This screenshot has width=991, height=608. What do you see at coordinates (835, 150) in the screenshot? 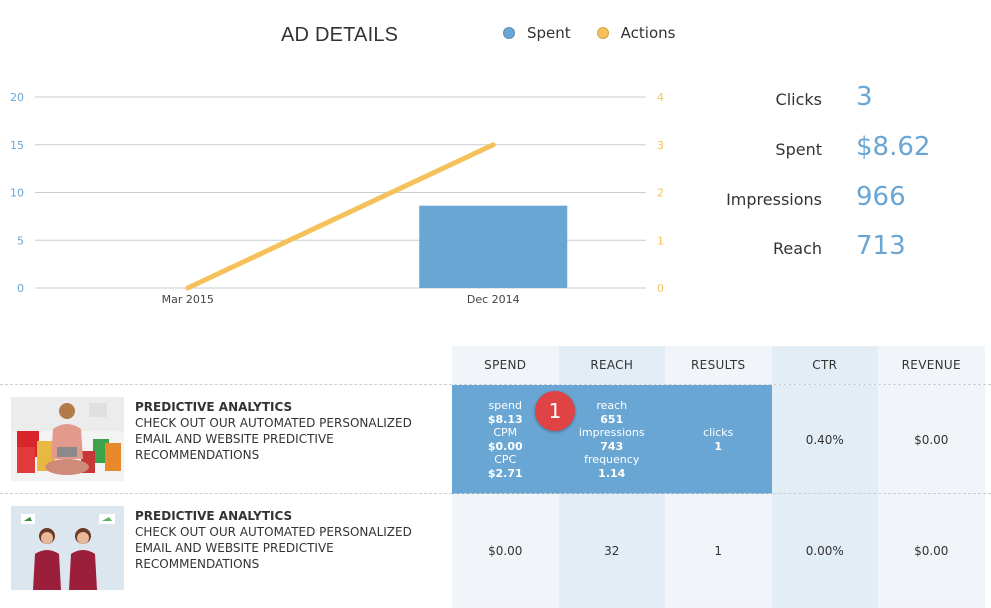
I see `stat-spent: Spent $8.62` at bounding box center [835, 150].